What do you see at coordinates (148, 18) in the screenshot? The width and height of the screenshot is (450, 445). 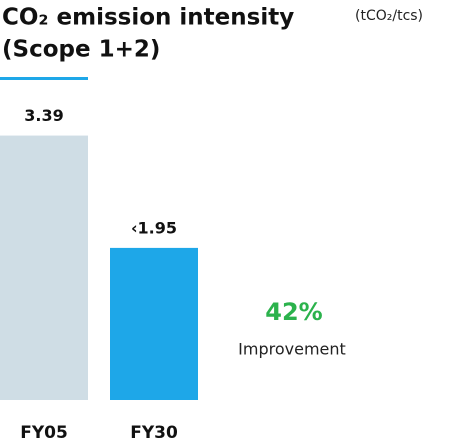 I see `chart-title: CO₂ emission intensity` at bounding box center [148, 18].